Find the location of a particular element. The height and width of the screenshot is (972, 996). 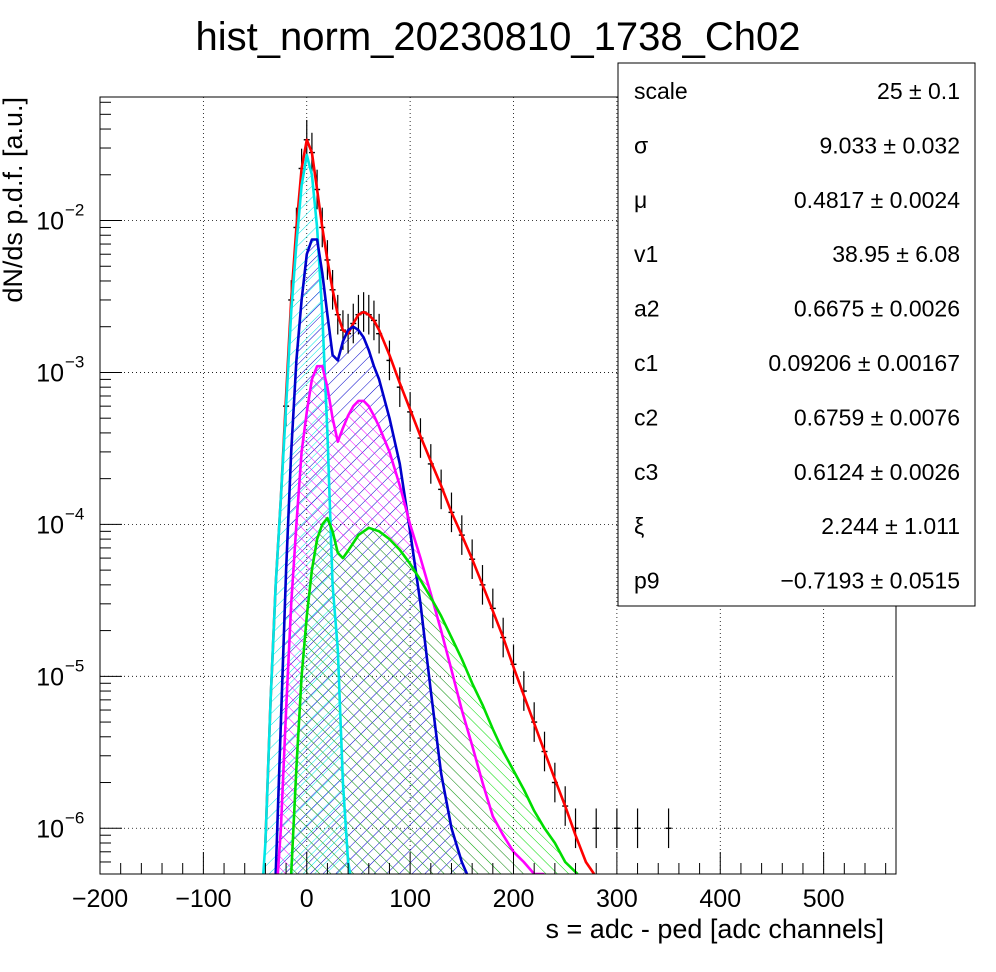

stat-value: 0.6675 ± 0.0026 is located at coordinates (877, 309).